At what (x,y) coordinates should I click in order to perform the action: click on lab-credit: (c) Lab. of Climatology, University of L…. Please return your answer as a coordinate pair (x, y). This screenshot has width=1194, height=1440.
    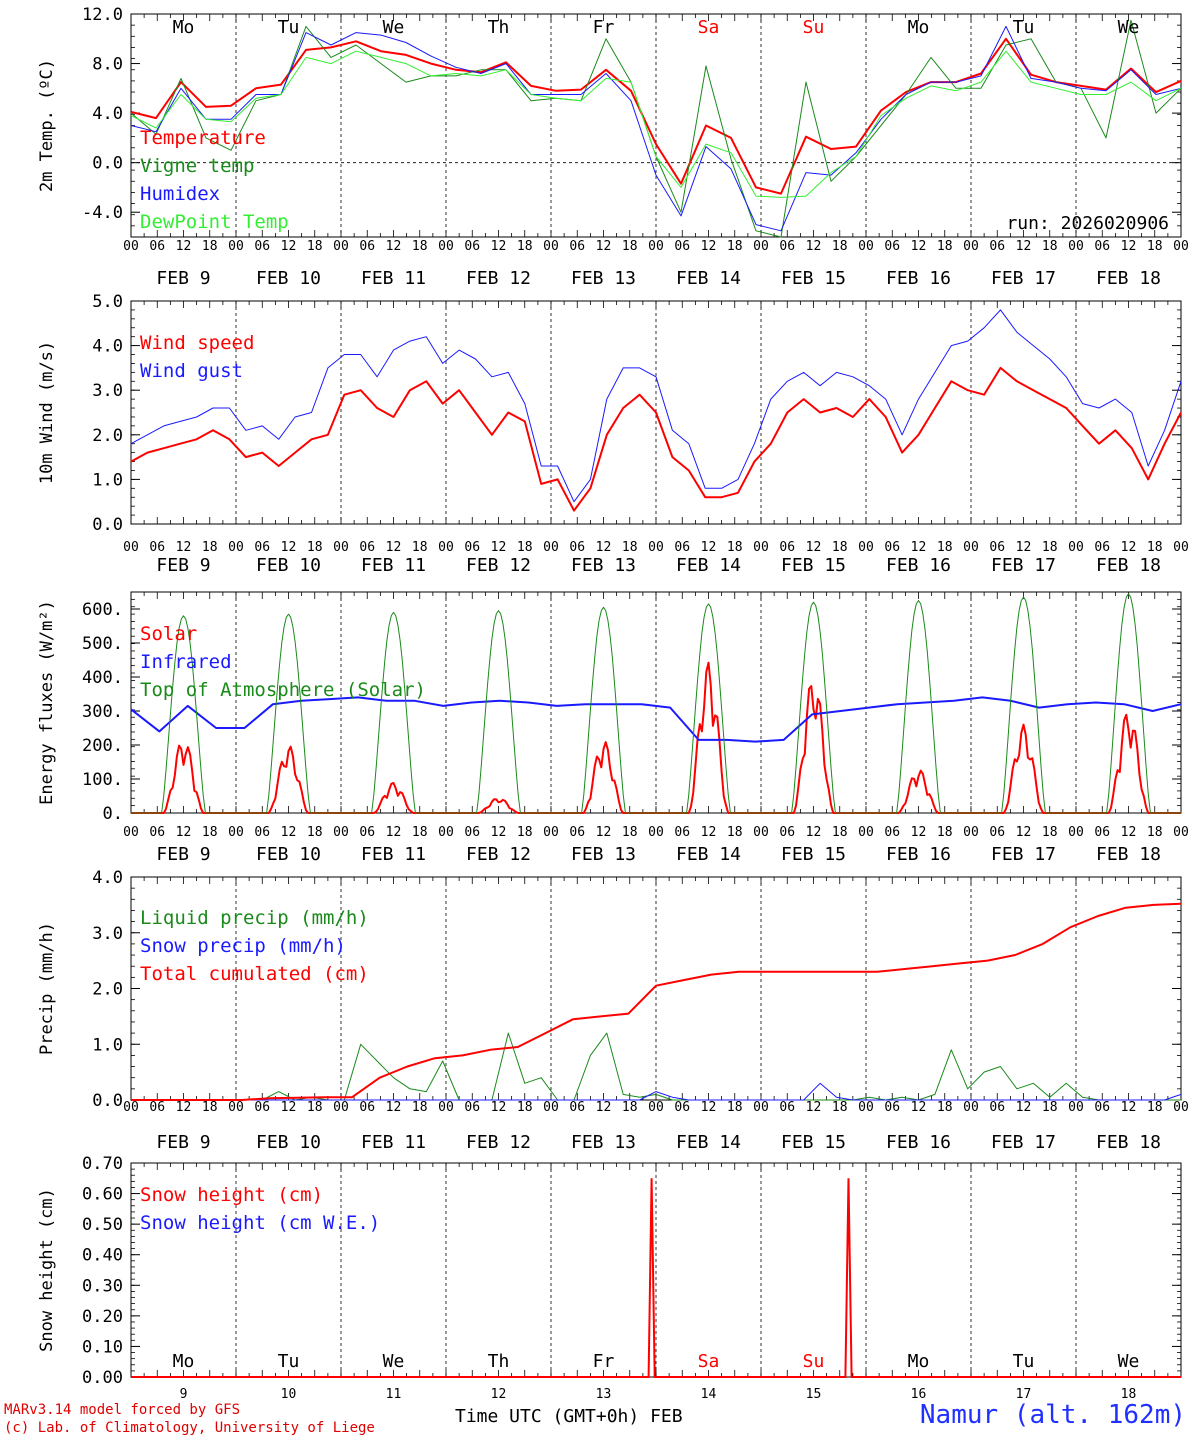
    Looking at the image, I should click on (189, 1428).